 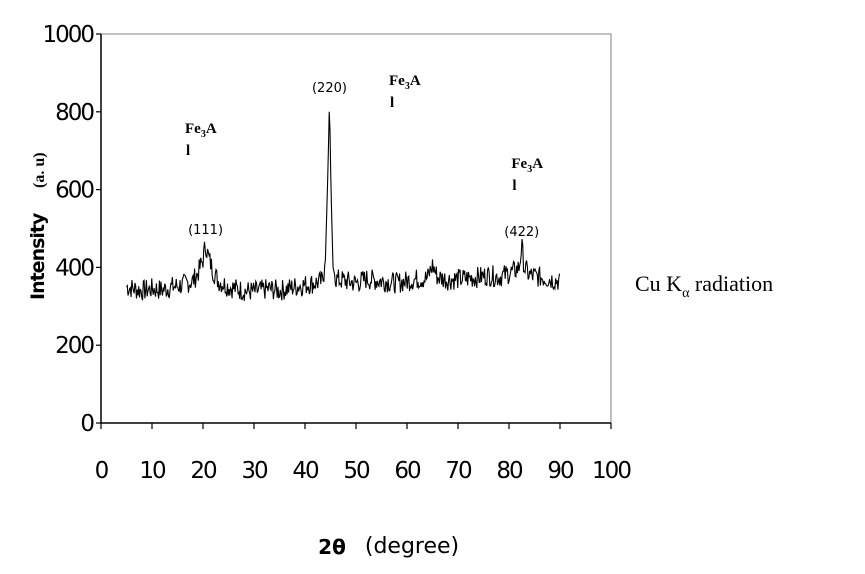 What do you see at coordinates (356, 471) in the screenshot?
I see `x-tick-label: 50` at bounding box center [356, 471].